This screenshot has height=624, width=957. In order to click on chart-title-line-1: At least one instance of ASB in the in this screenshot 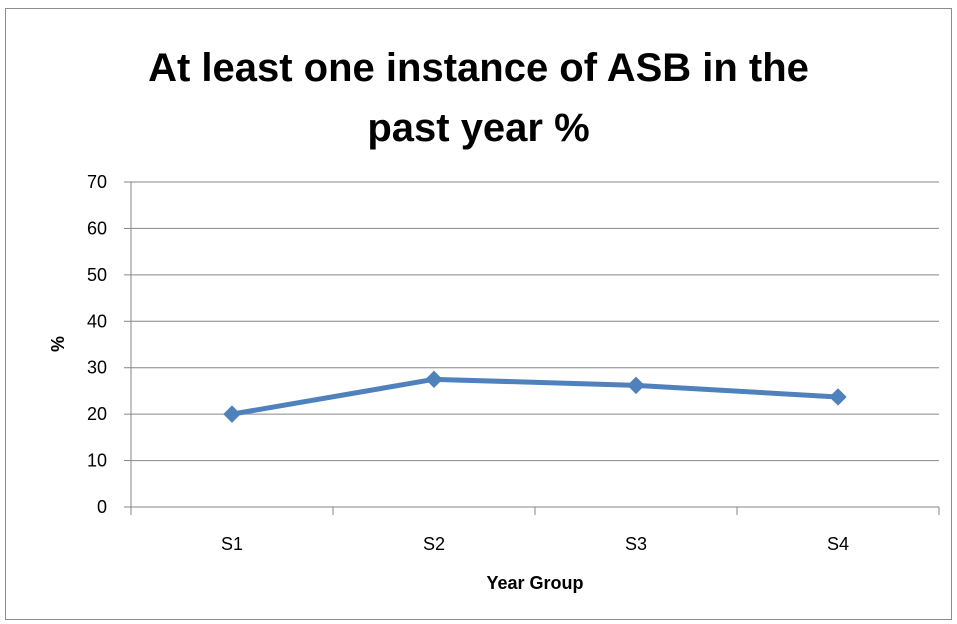, I will do `click(478, 68)`.